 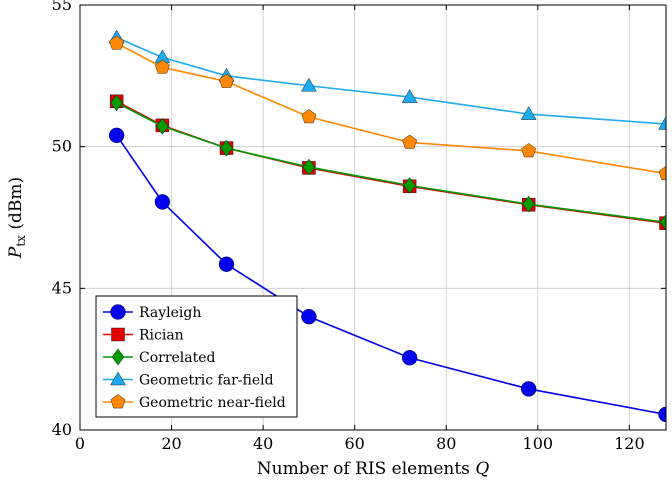 I want to click on x-axis-label: Number of RIS elements Q, so click(x=373, y=469).